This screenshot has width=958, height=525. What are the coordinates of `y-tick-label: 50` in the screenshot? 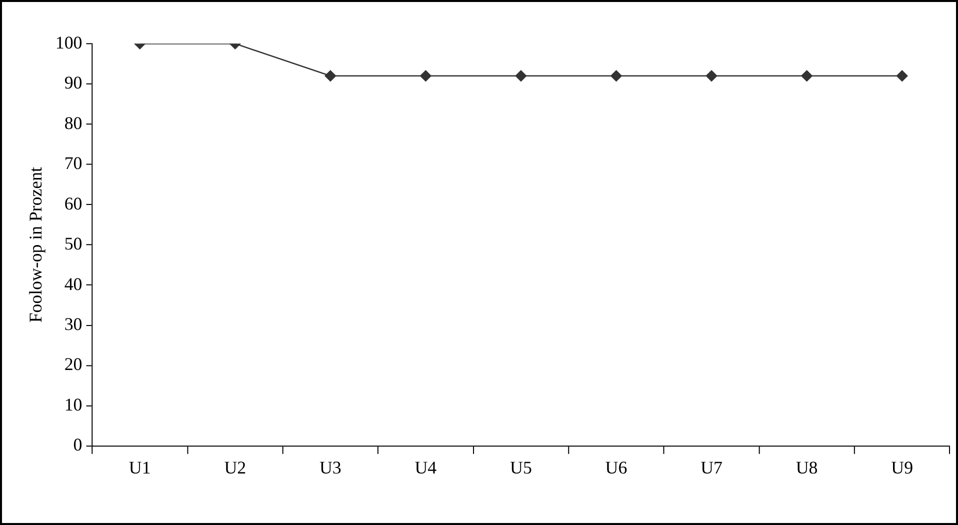 It's located at (73, 244).